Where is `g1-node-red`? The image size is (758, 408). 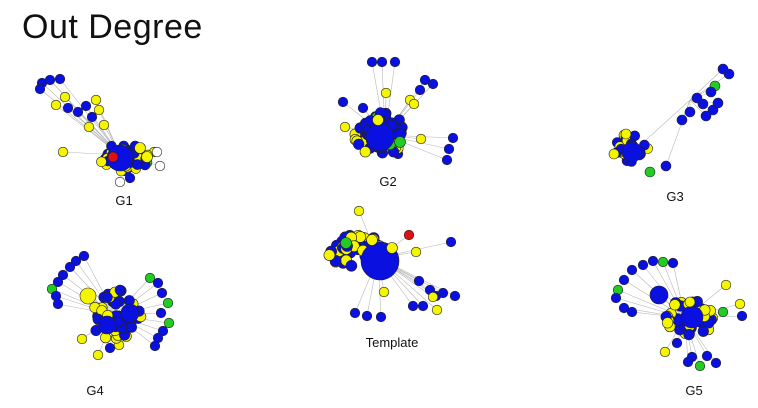 g1-node-red is located at coordinates (113, 157).